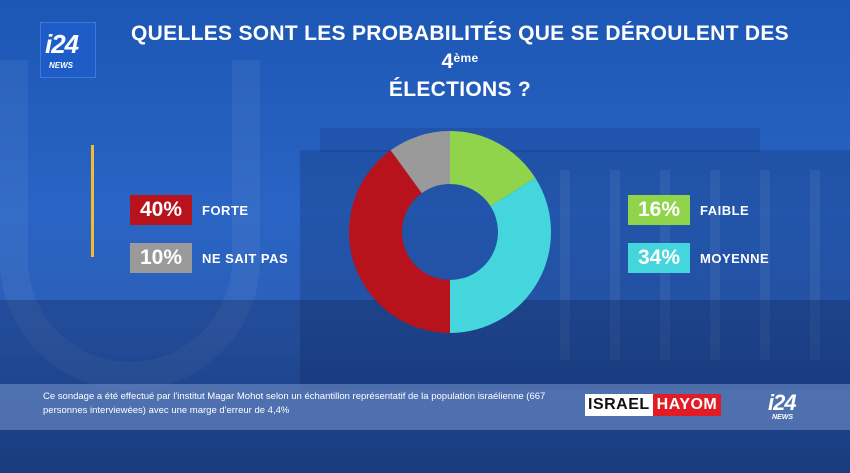  What do you see at coordinates (225, 210) in the screenshot?
I see `legend-label-forte: FORTE` at bounding box center [225, 210].